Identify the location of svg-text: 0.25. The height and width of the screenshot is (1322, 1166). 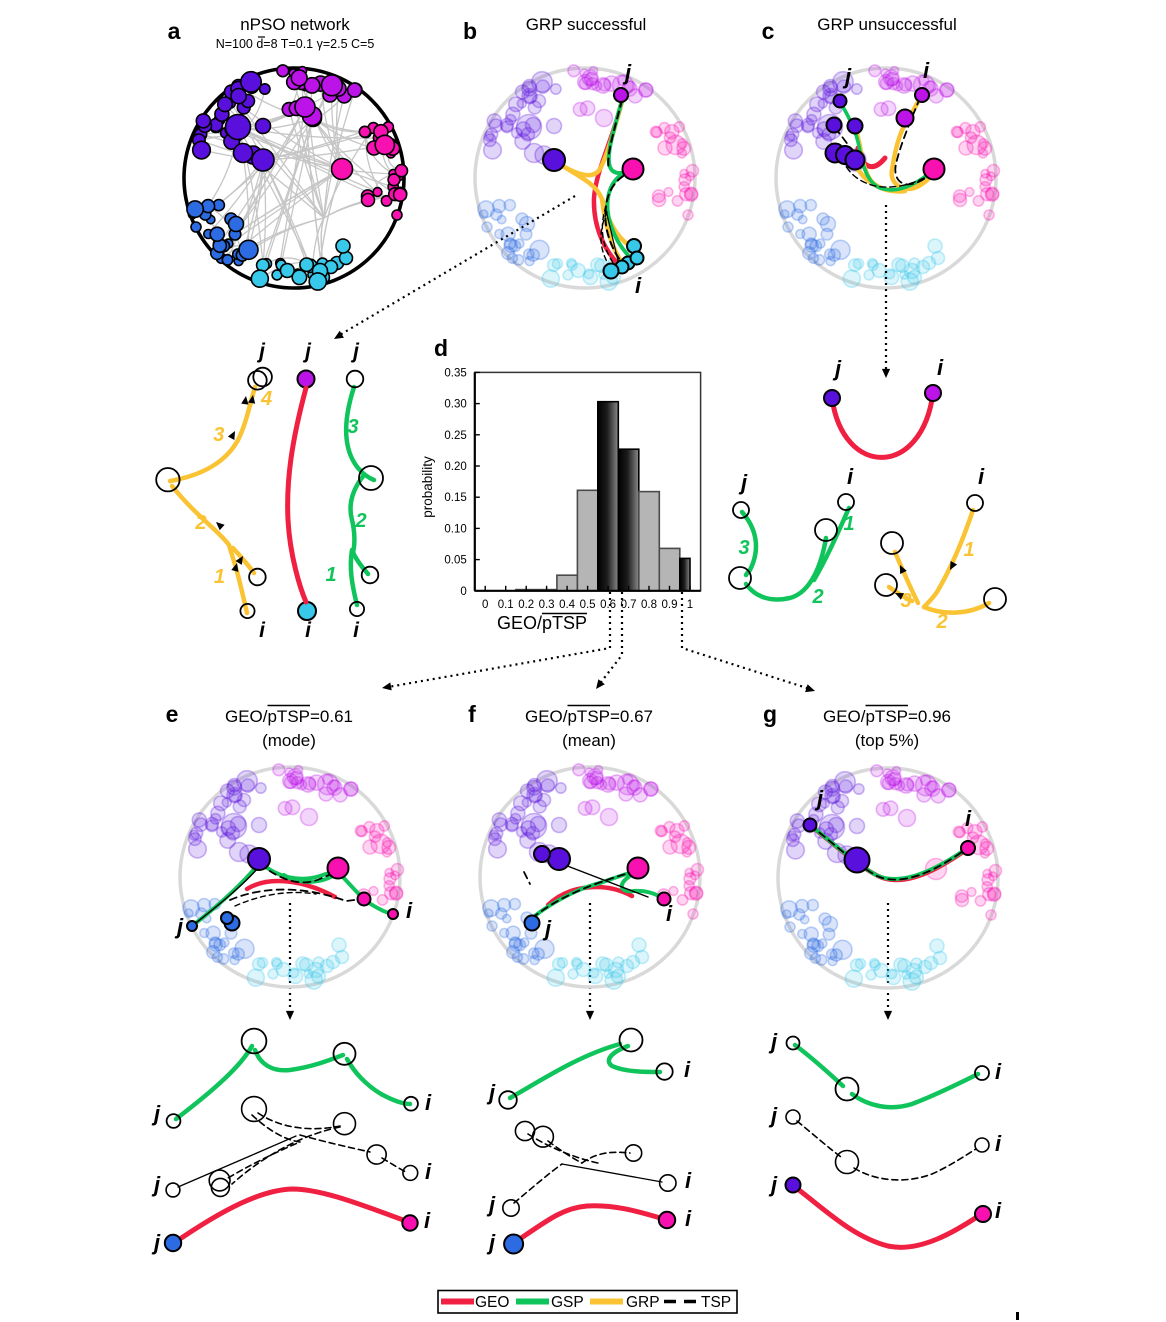
(455, 436).